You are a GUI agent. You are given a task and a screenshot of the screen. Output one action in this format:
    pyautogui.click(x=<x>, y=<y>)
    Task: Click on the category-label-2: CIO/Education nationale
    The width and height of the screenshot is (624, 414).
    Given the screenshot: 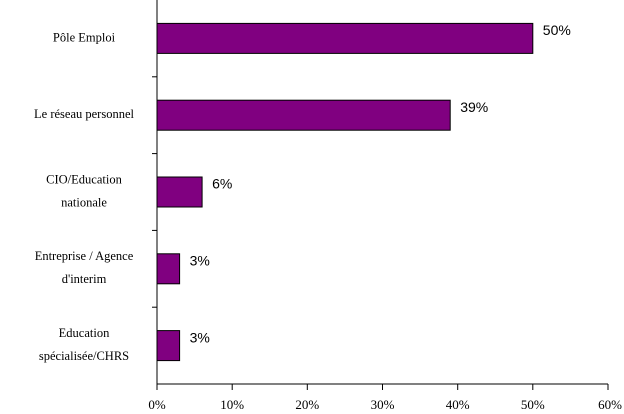 What is the action you would take?
    pyautogui.click(x=84, y=190)
    